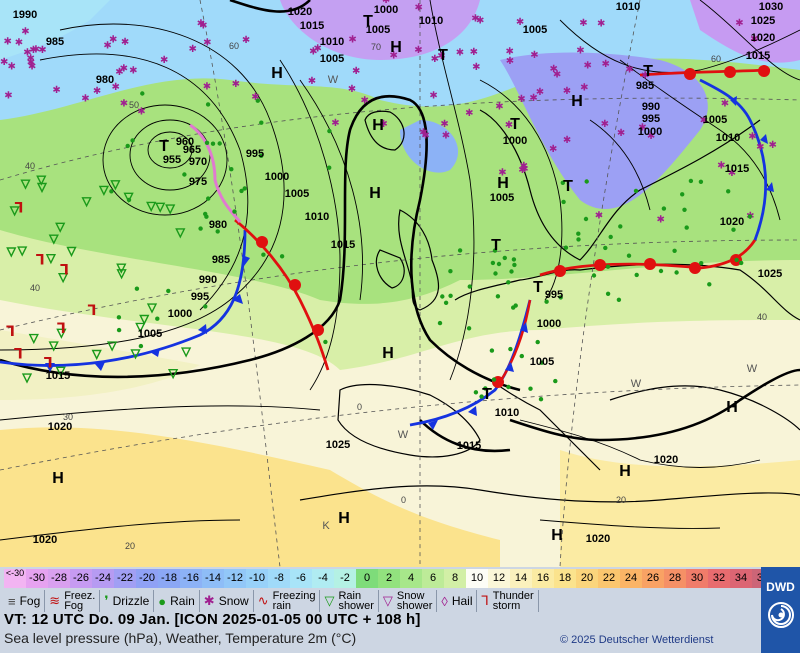  What do you see at coordinates (645, 86) in the screenshot?
I see `isobar-label: 985` at bounding box center [645, 86].